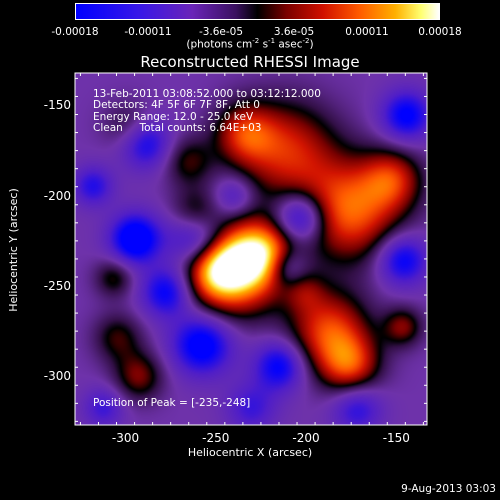 The height and width of the screenshot is (500, 500). I want to click on timestamp: 9-Aug-2013 03:03, so click(448, 489).